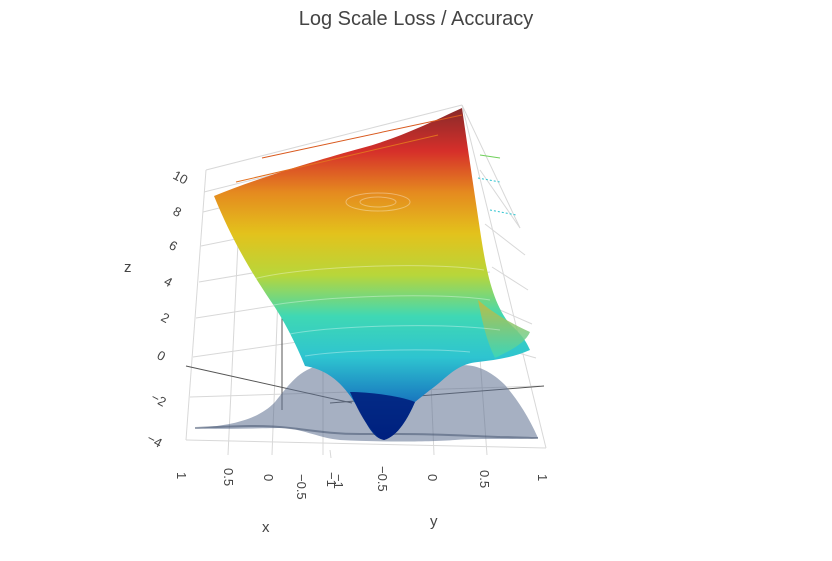 This screenshot has height=561, width=832. I want to click on x-tick-label: 0, so click(268, 477).